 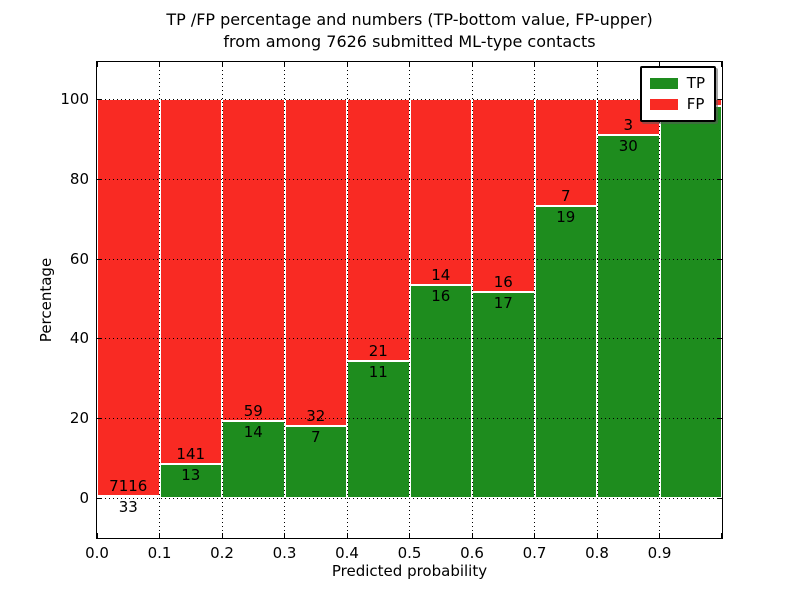 What do you see at coordinates (628, 146) in the screenshot?
I see `bar-count-label-tp: 30` at bounding box center [628, 146].